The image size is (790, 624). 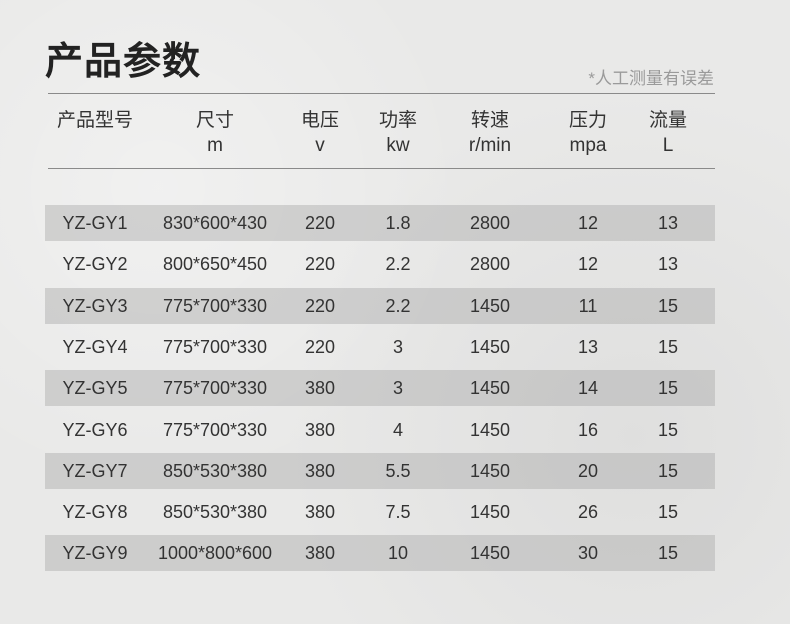 I want to click on column-unit: r/min, so click(x=490, y=145).